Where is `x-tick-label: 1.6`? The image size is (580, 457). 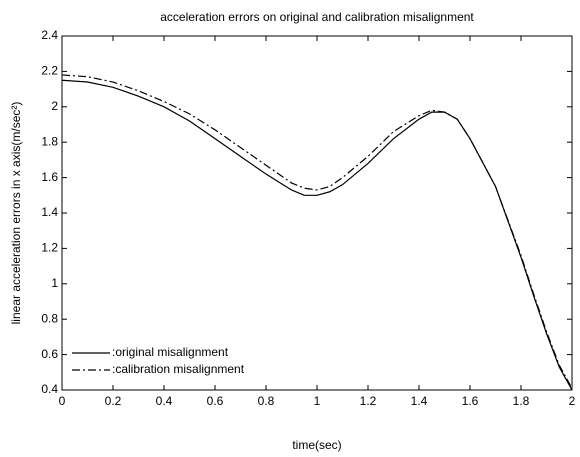 x-tick-label: 1.6 is located at coordinates (470, 401).